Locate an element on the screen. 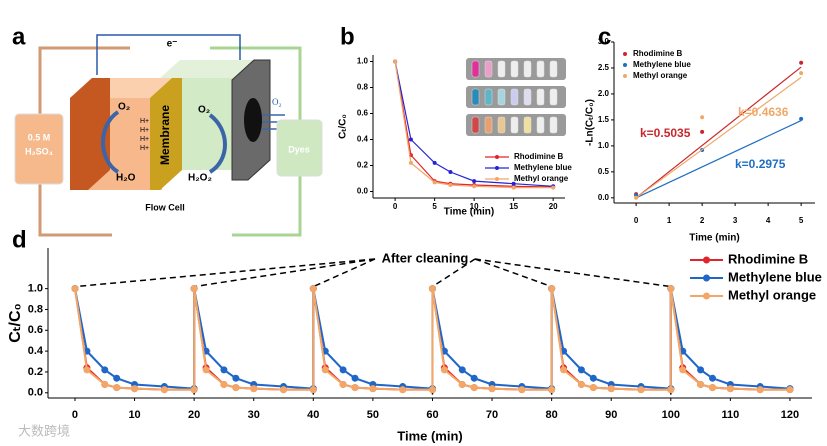 Image resolution: width=827 pixels, height=446 pixels. x-tick-label: 15 is located at coordinates (513, 206).